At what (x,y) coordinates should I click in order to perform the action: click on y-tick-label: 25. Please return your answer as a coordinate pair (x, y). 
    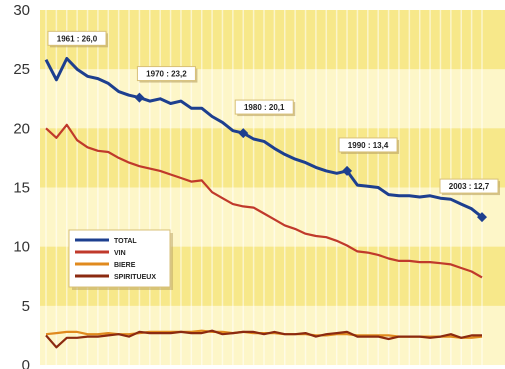
    Looking at the image, I should click on (21, 69).